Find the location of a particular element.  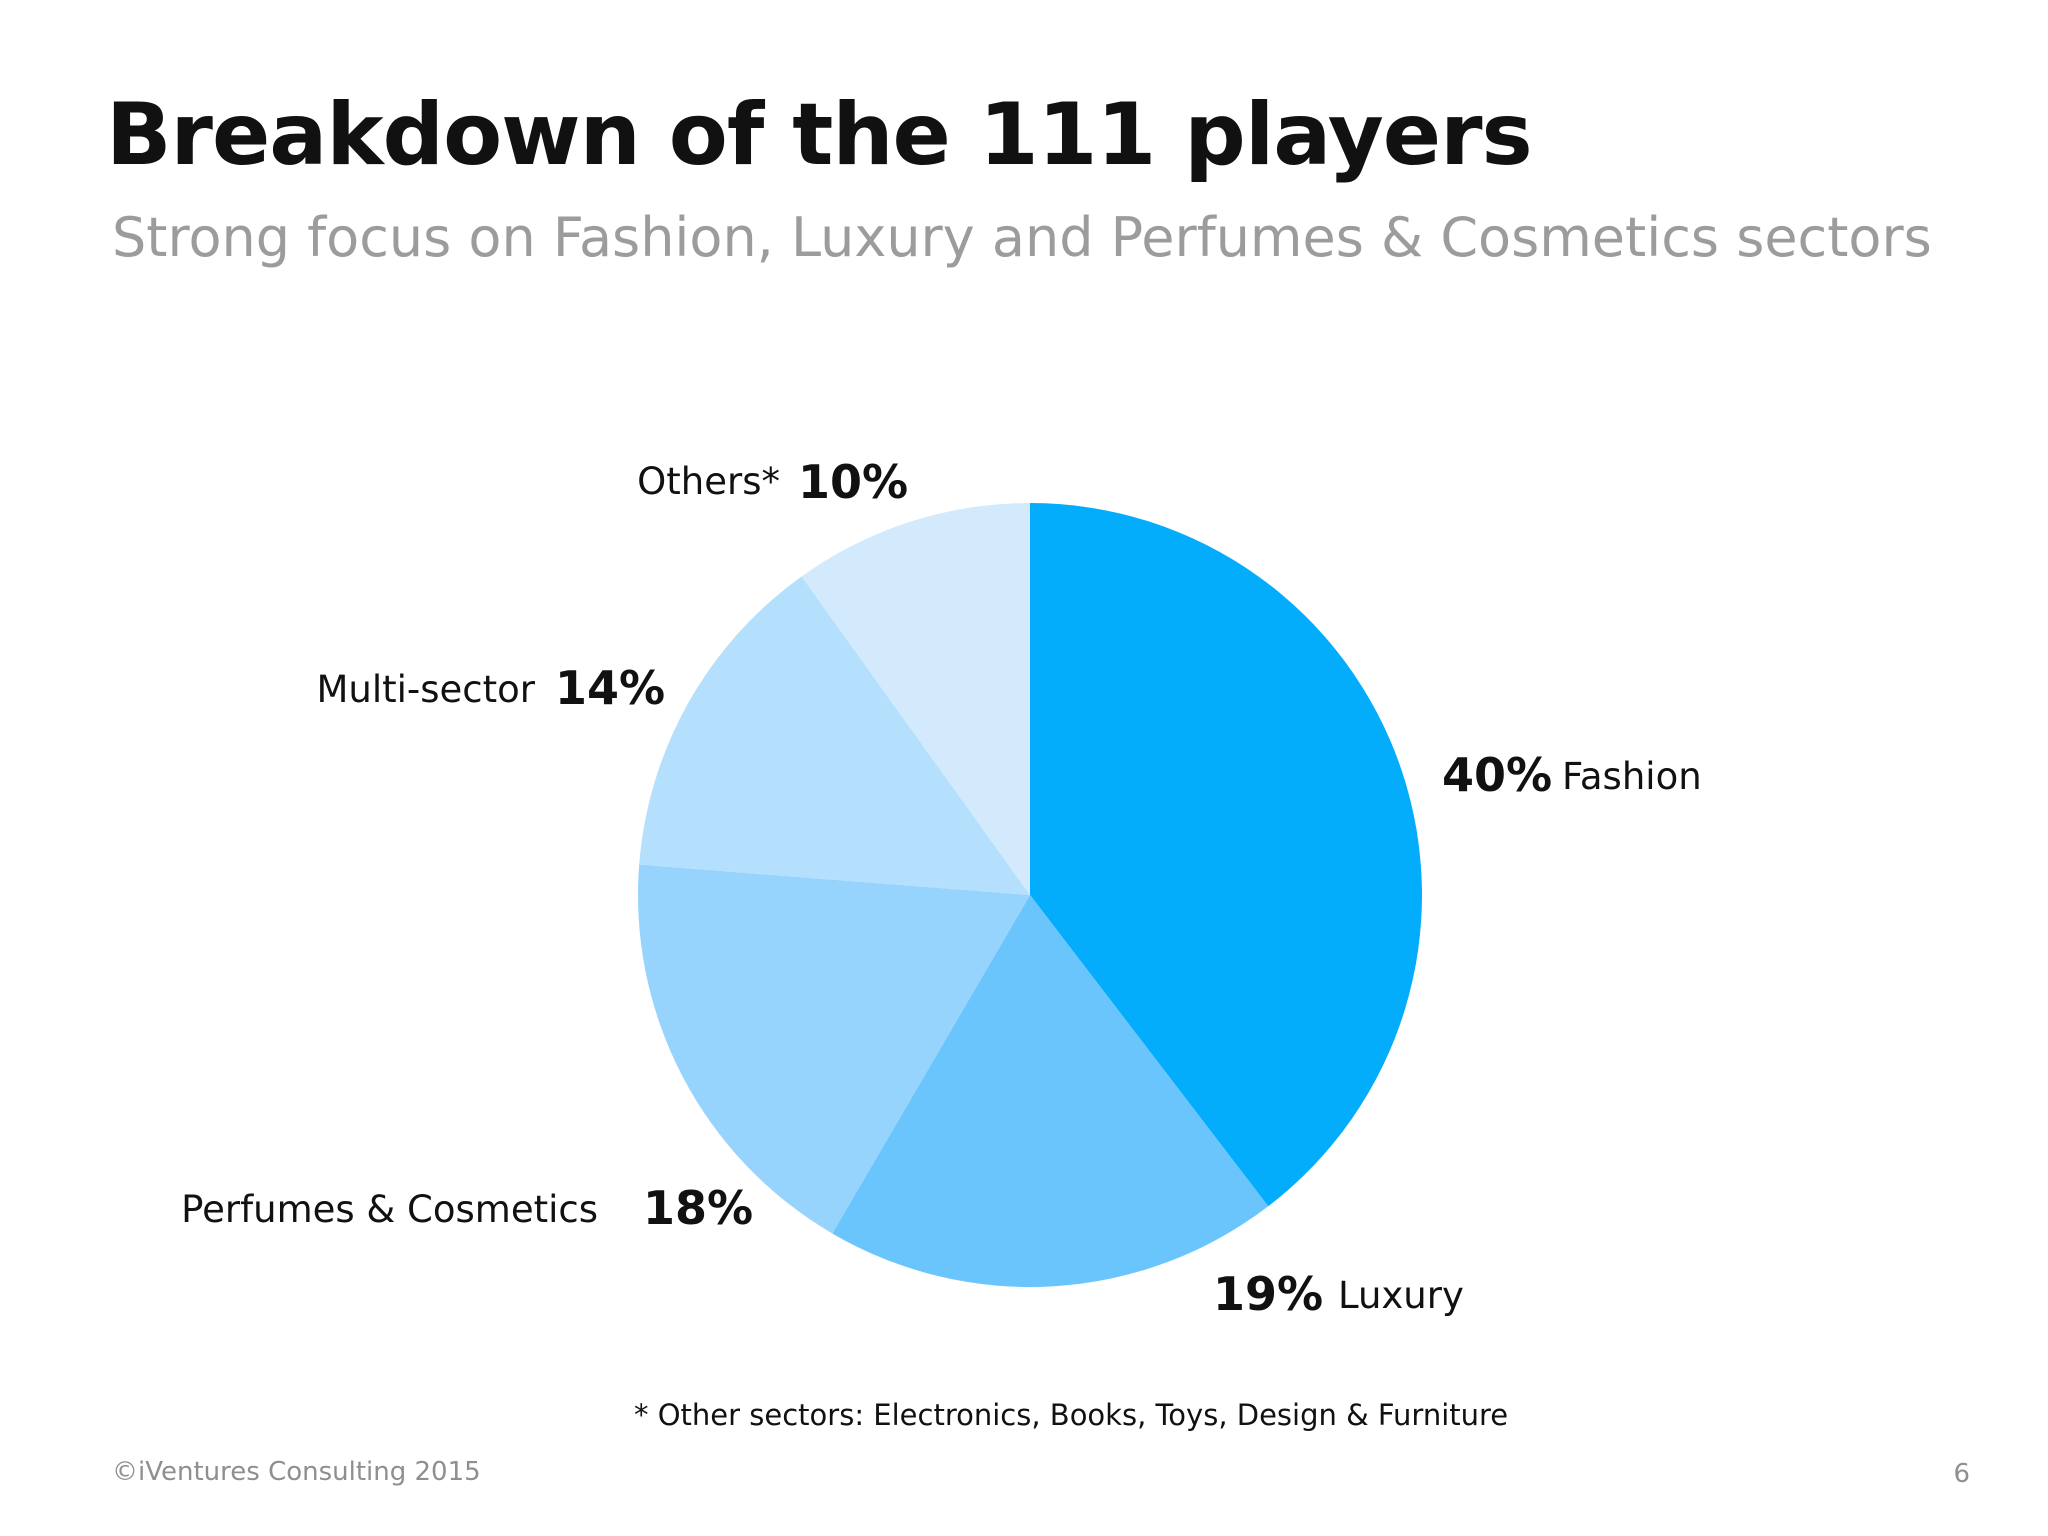

slice-category-label: Others* is located at coordinates (708, 481).